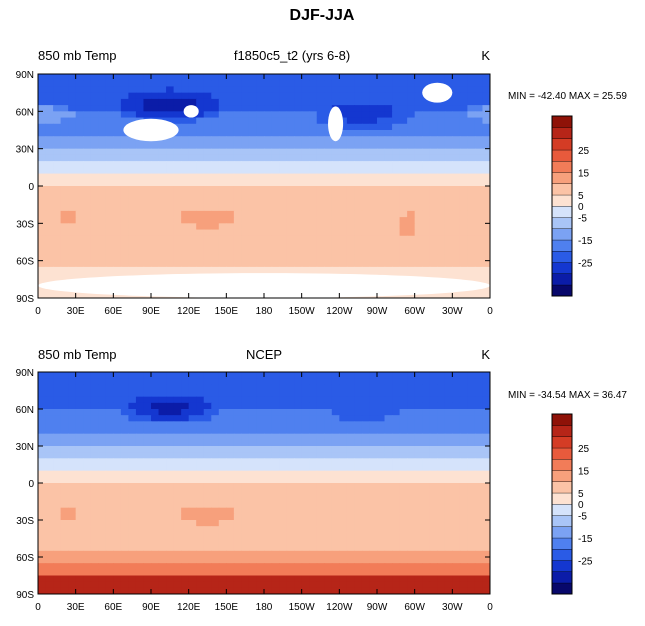 The image size is (645, 626). What do you see at coordinates (264, 311) in the screenshot?
I see `x-tick-label: 180` at bounding box center [264, 311].